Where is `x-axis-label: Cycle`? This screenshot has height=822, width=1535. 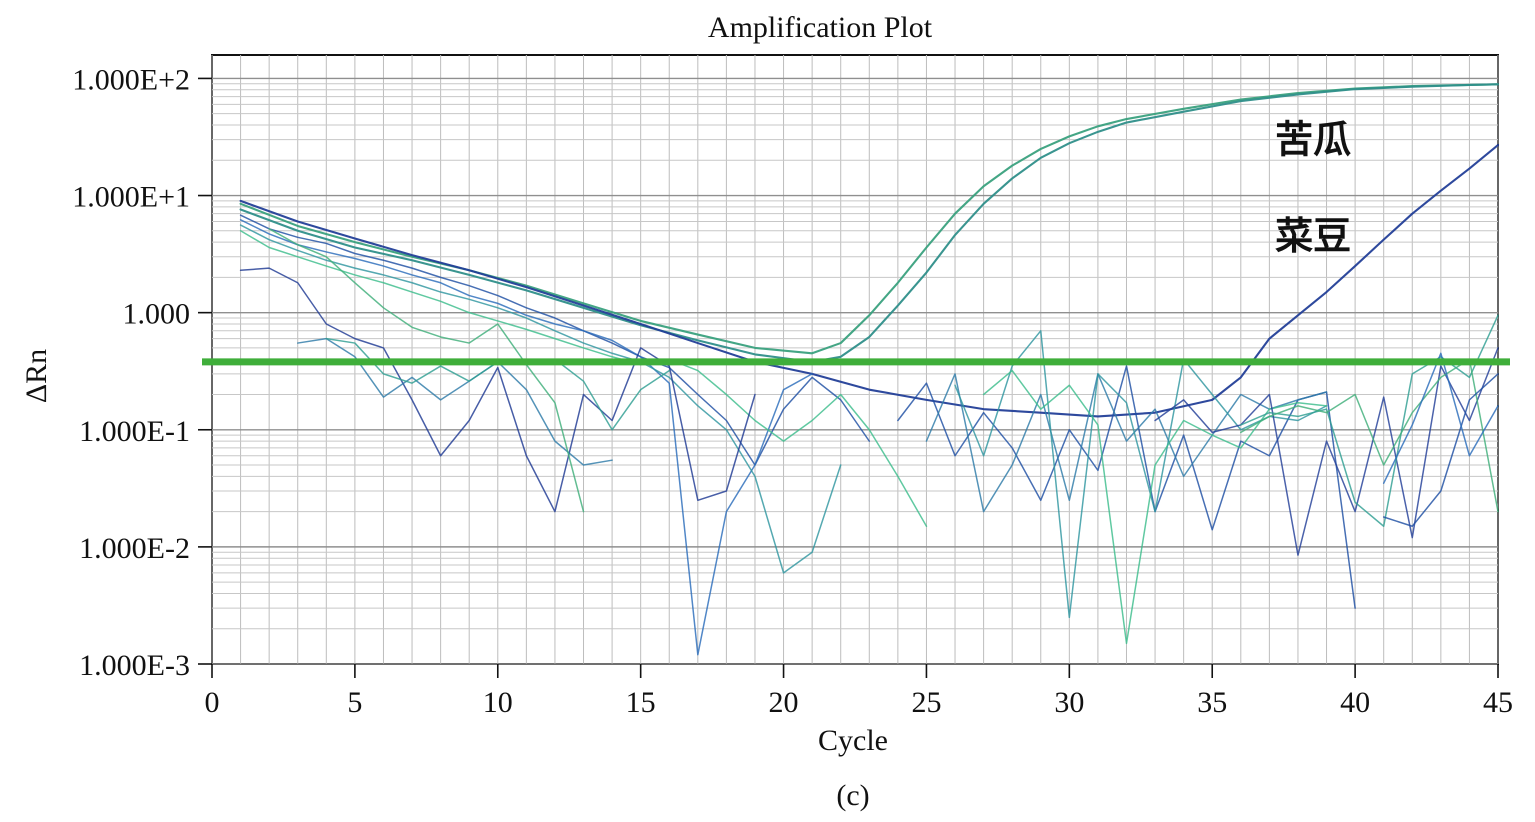
x-axis-label: Cycle is located at coordinates (853, 740).